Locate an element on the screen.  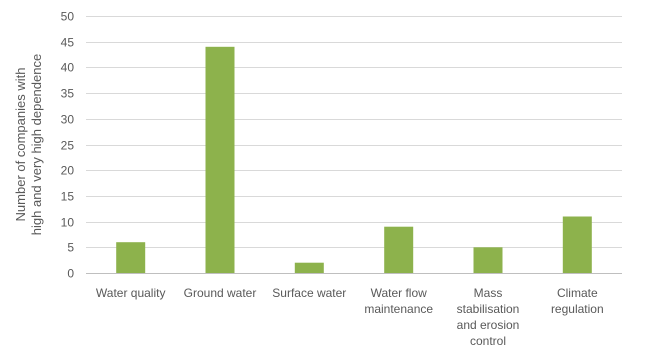
x-tick-label: control is located at coordinates (488, 341).